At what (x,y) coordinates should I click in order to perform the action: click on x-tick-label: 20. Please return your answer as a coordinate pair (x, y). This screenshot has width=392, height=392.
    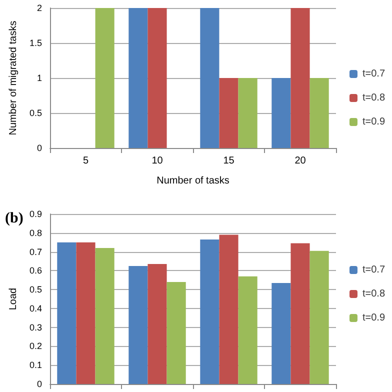
    Looking at the image, I should click on (300, 161).